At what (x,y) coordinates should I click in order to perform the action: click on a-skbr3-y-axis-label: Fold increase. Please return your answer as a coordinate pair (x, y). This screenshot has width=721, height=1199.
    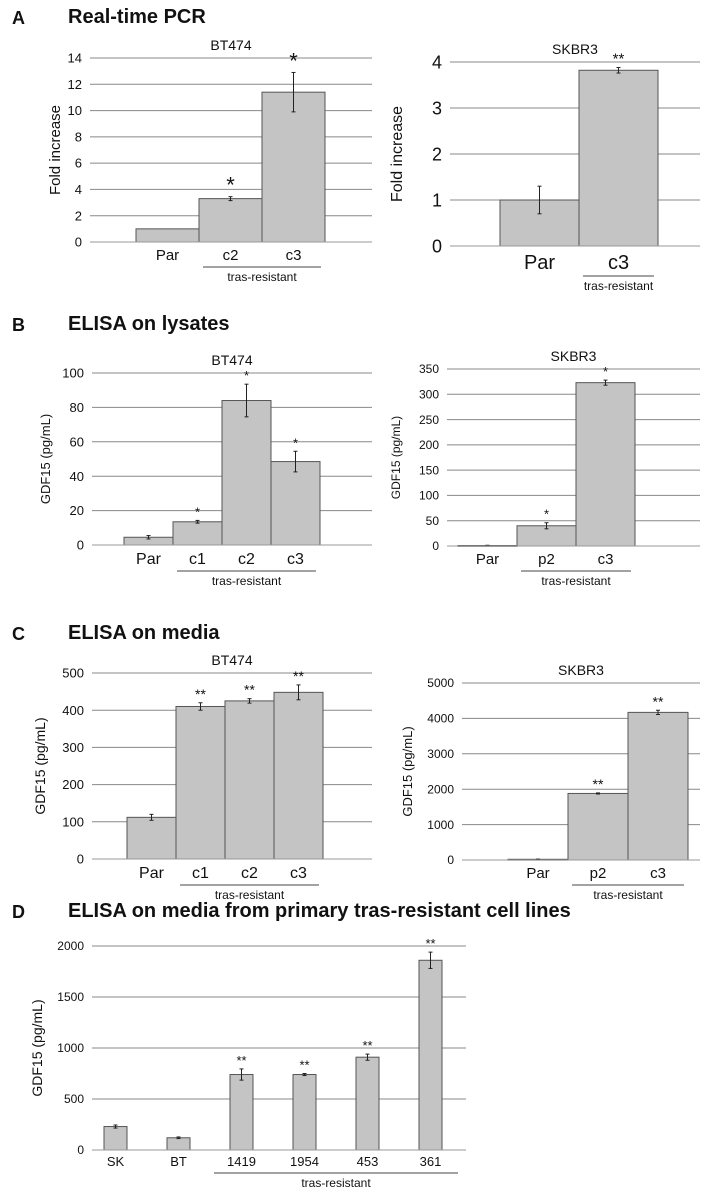
    Looking at the image, I should click on (397, 154).